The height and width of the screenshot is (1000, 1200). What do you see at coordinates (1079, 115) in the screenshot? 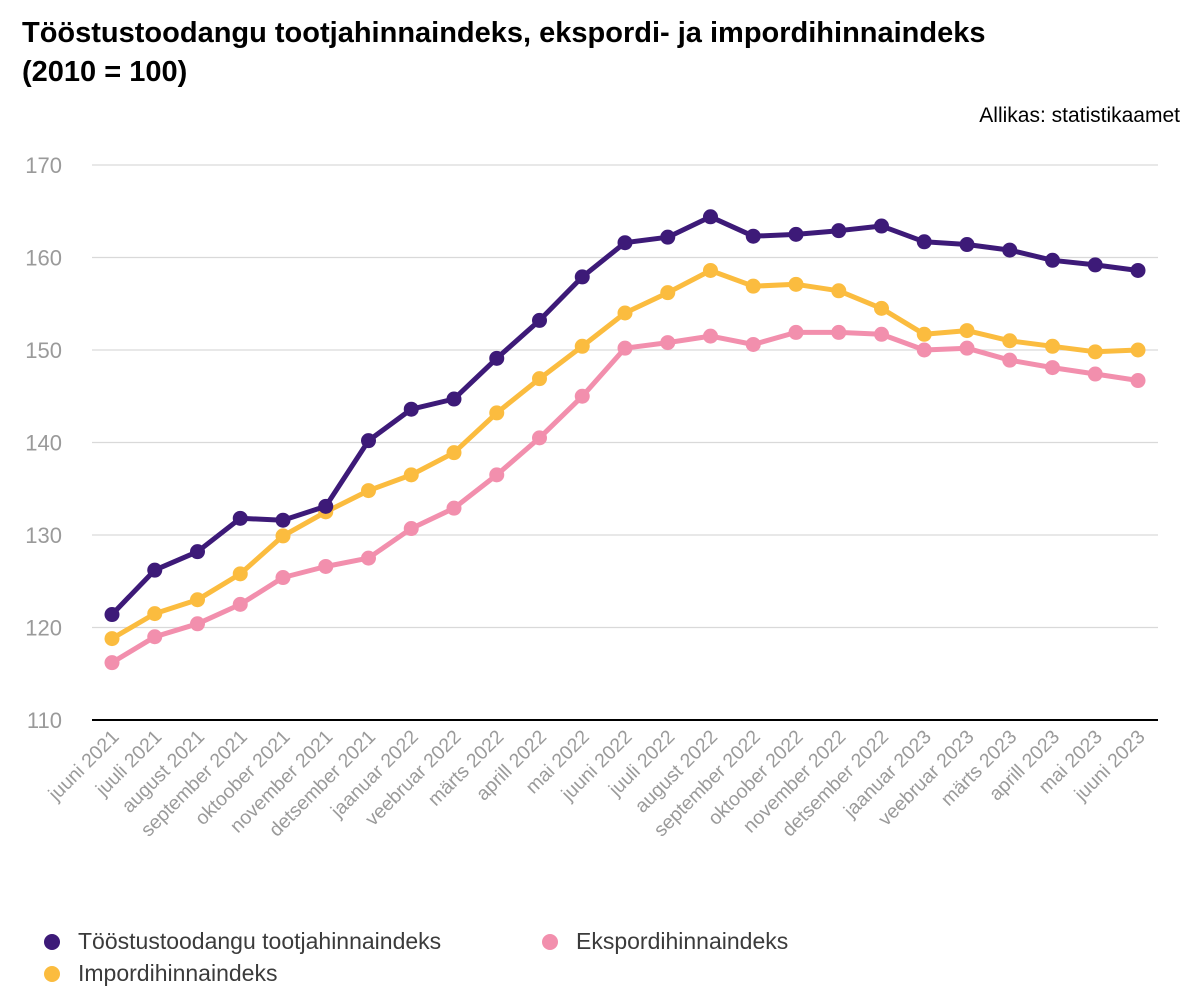
I see `source-note: Allikas: statistikaamet` at bounding box center [1079, 115].